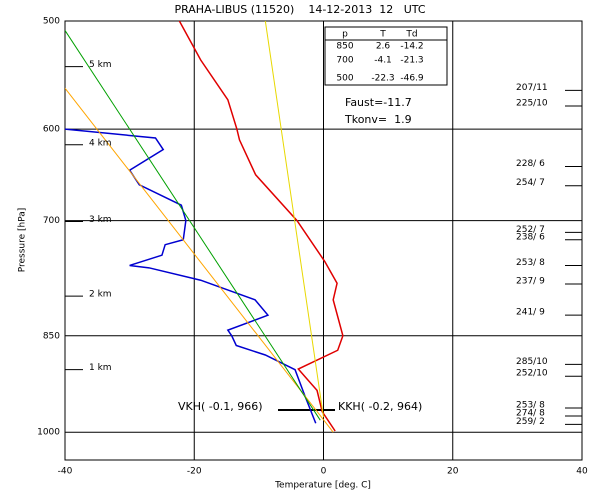 The width and height of the screenshot is (600, 500). I want to click on wind-label: 285/10, so click(532, 362).